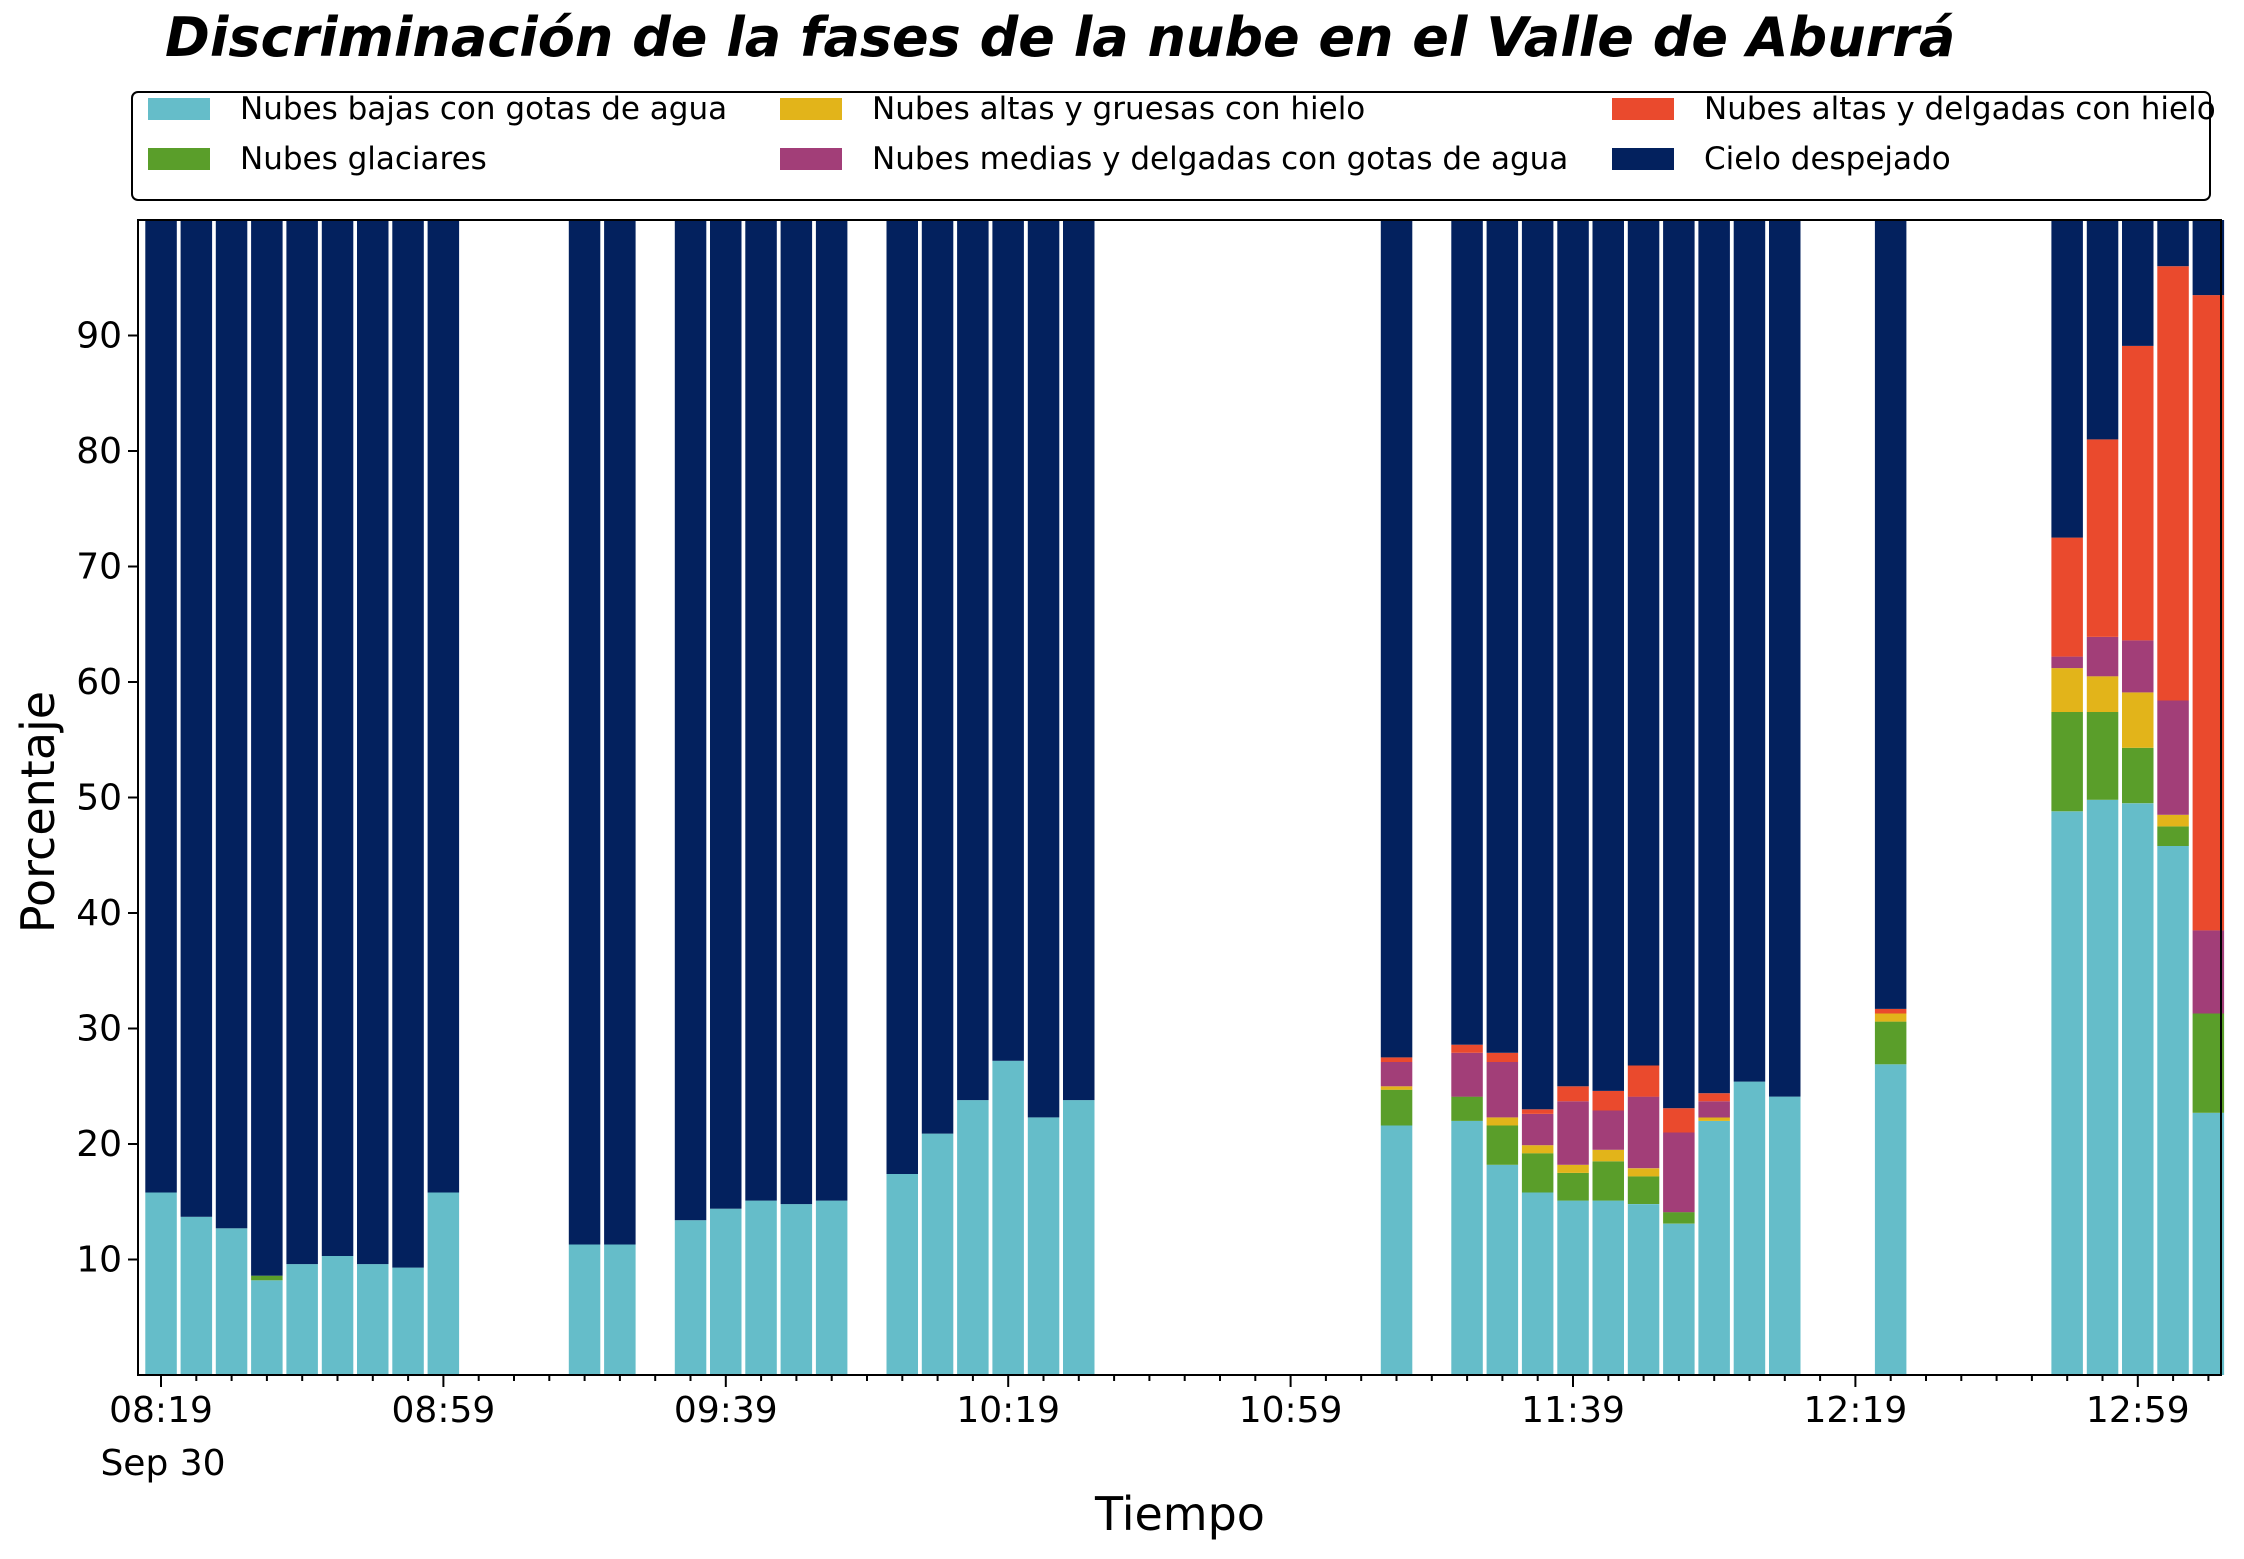 Image resolution: width=2244 pixels, height=1559 pixels. What do you see at coordinates (99, 682) in the screenshot?
I see `y-tick-label: 60` at bounding box center [99, 682].